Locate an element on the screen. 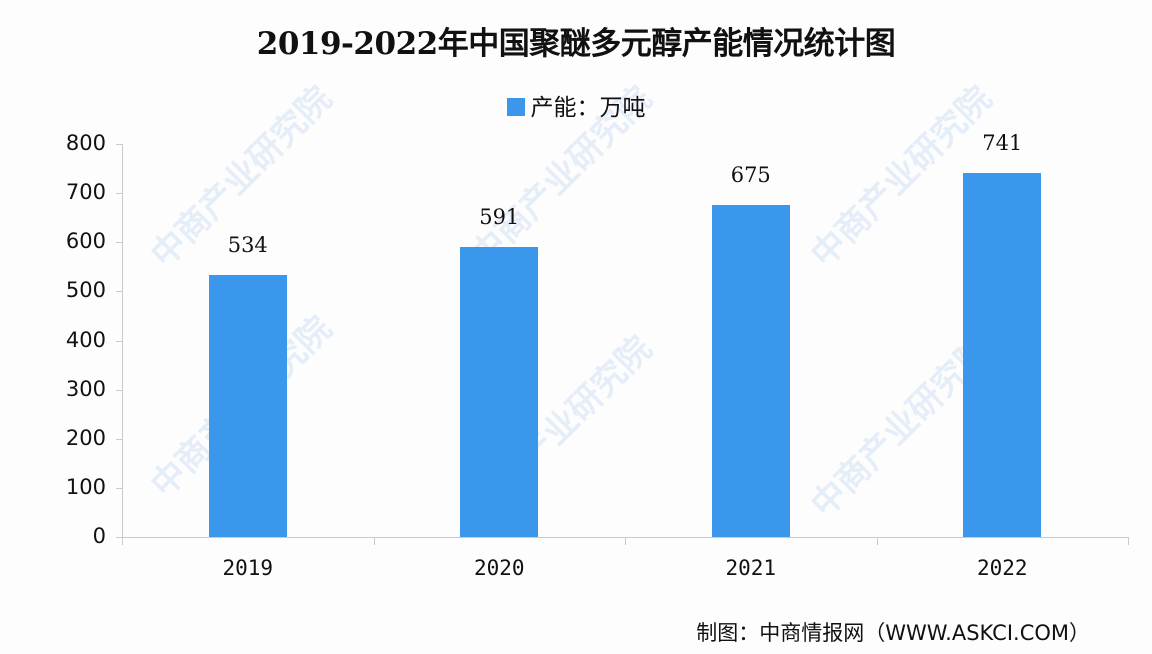 The width and height of the screenshot is (1152, 654). bar-2021 is located at coordinates (750, 371).